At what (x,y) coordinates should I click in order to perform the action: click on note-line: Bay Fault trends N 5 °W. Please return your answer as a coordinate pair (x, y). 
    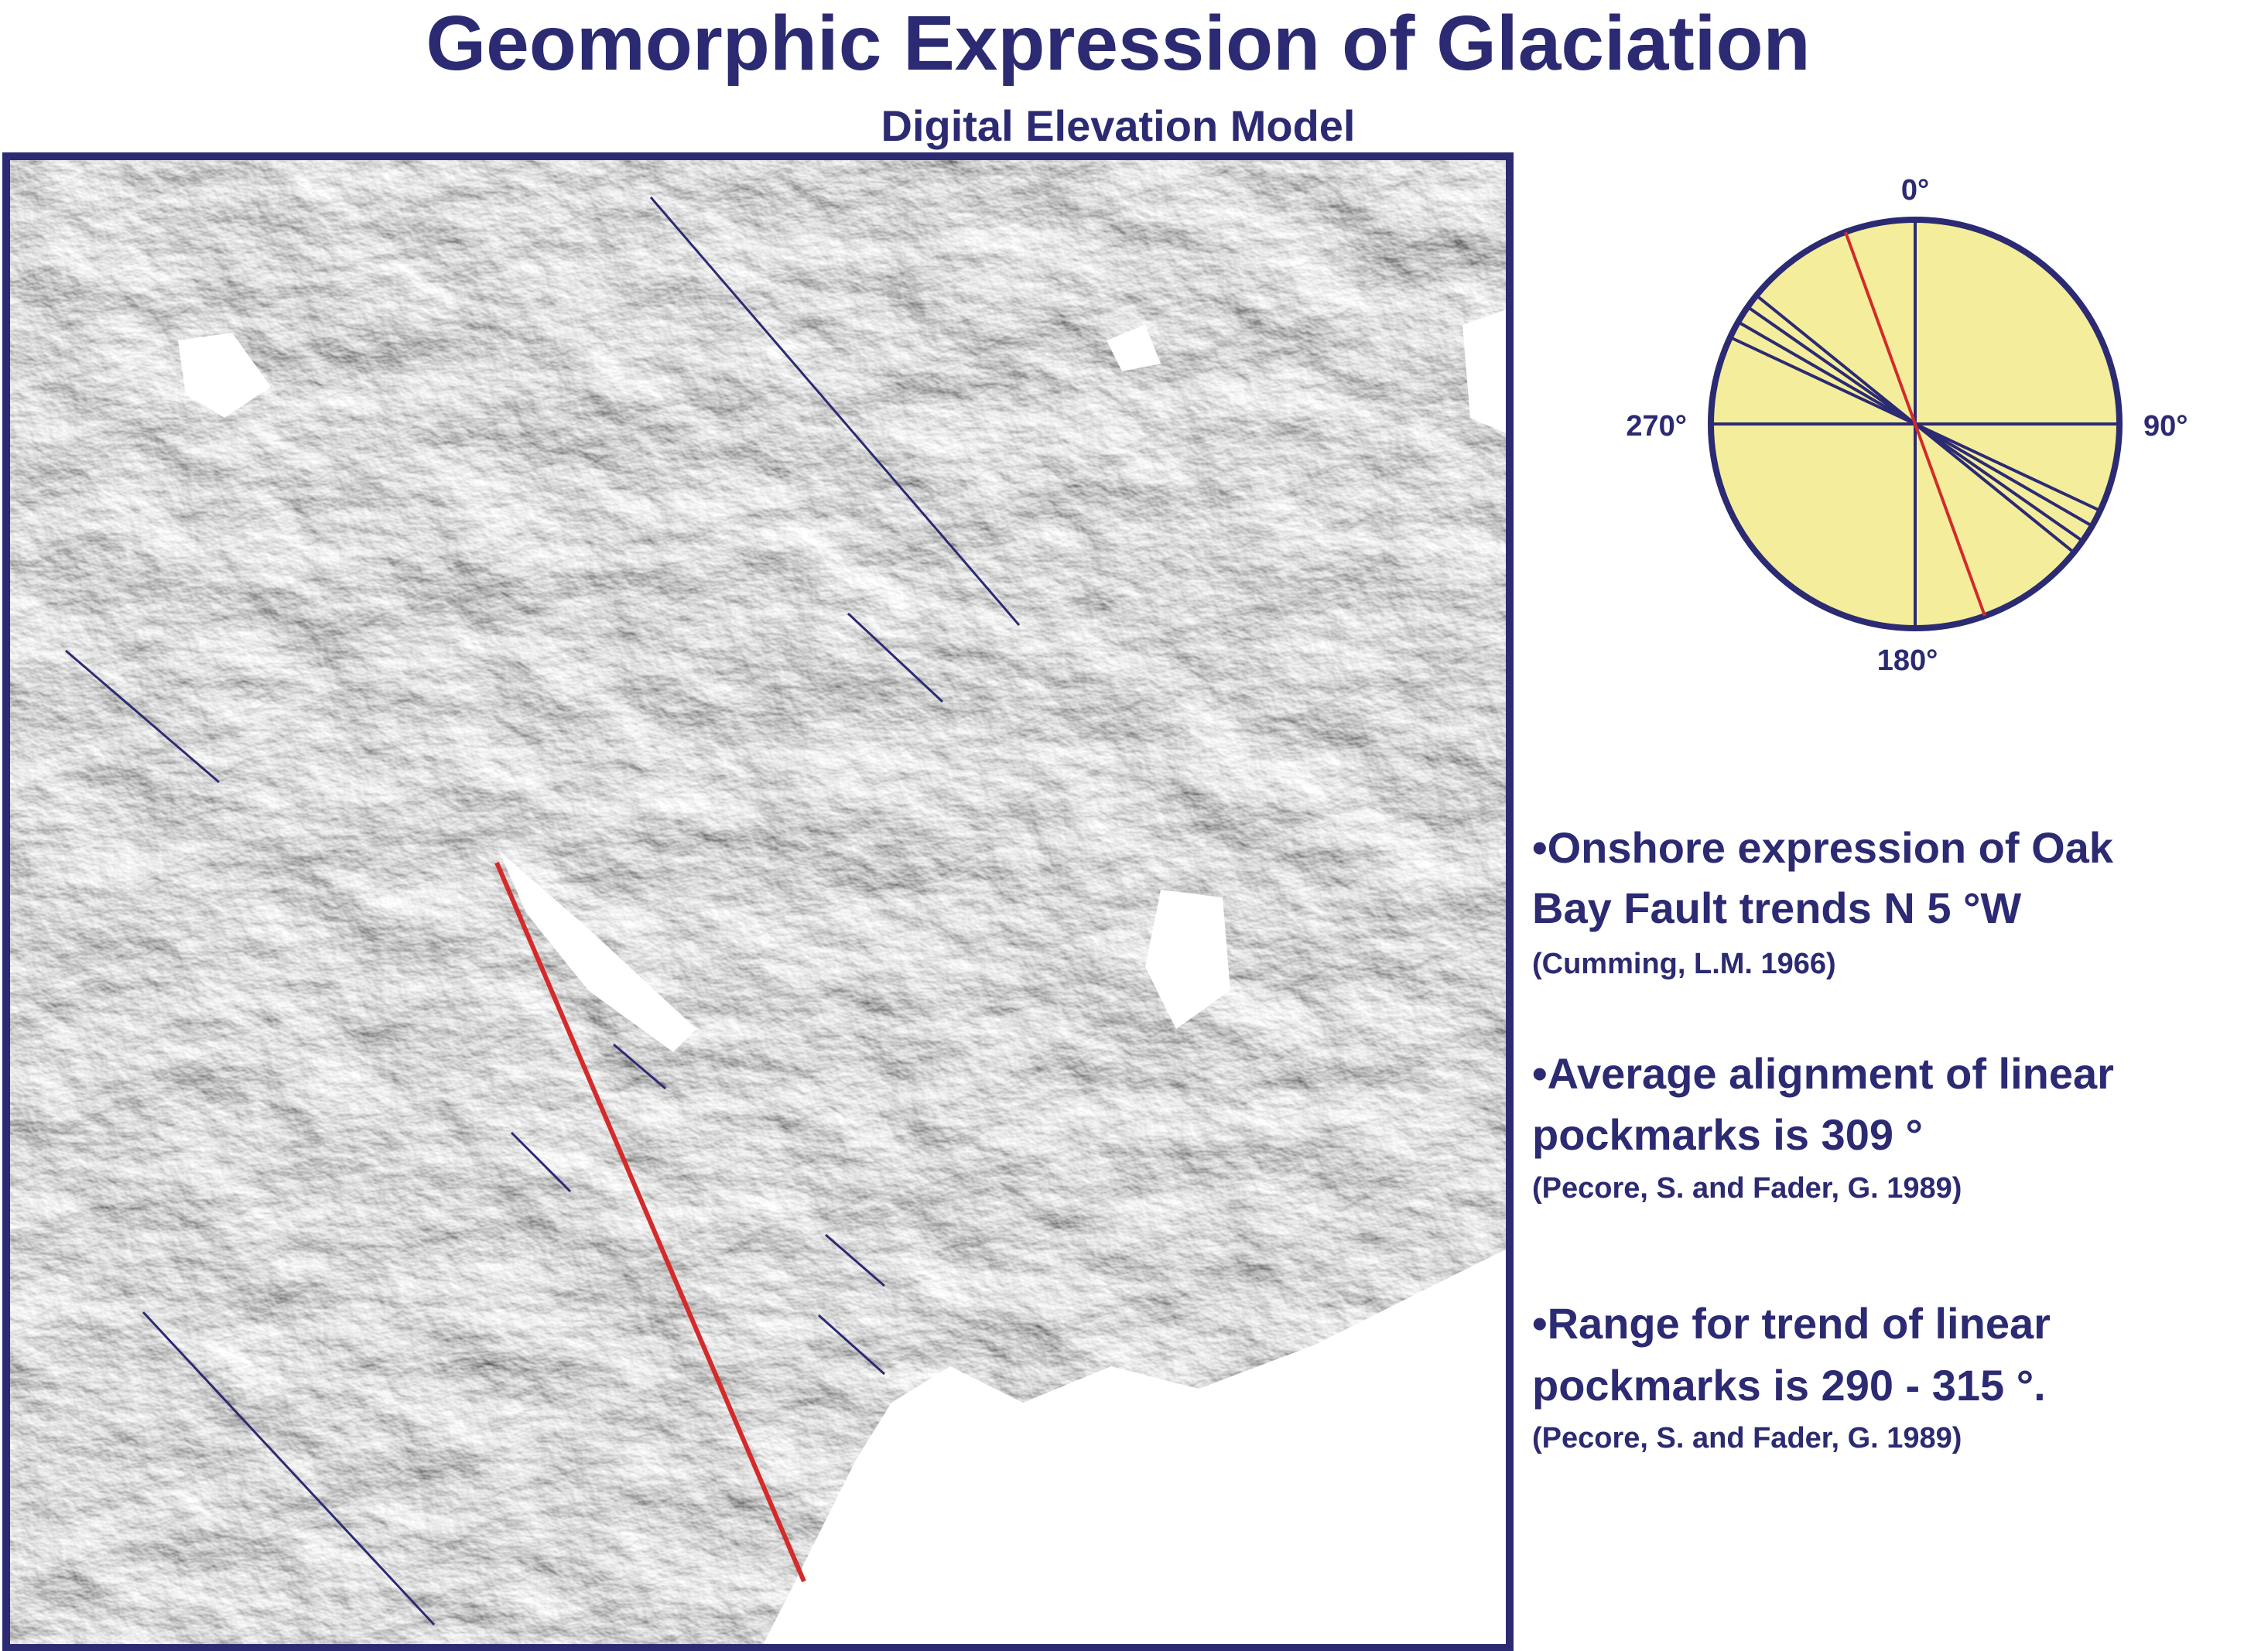
    Looking at the image, I should click on (1776, 908).